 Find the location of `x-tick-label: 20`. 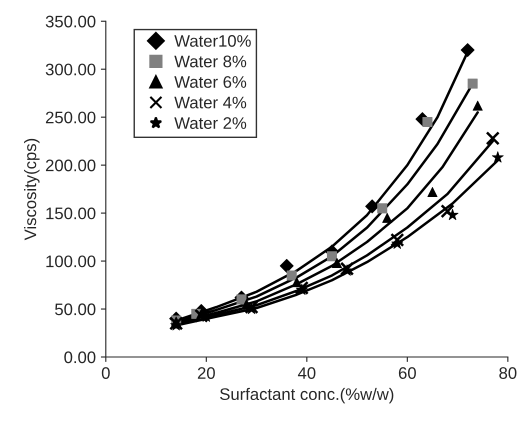

x-tick-label: 20 is located at coordinates (206, 373).